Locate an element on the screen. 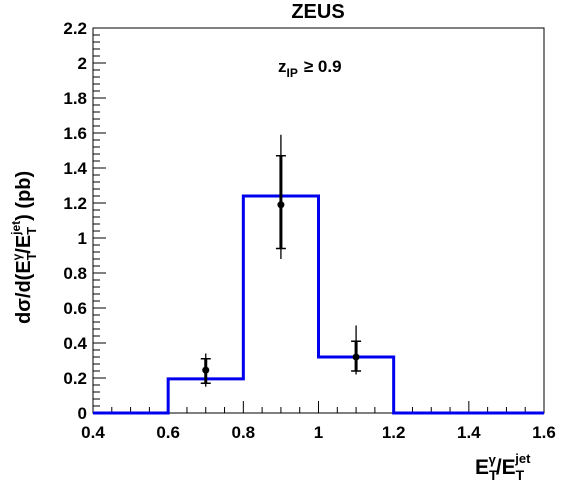 Image resolution: width=568 pixels, height=483 pixels. y-tick-label: 0.4 is located at coordinates (75, 343).